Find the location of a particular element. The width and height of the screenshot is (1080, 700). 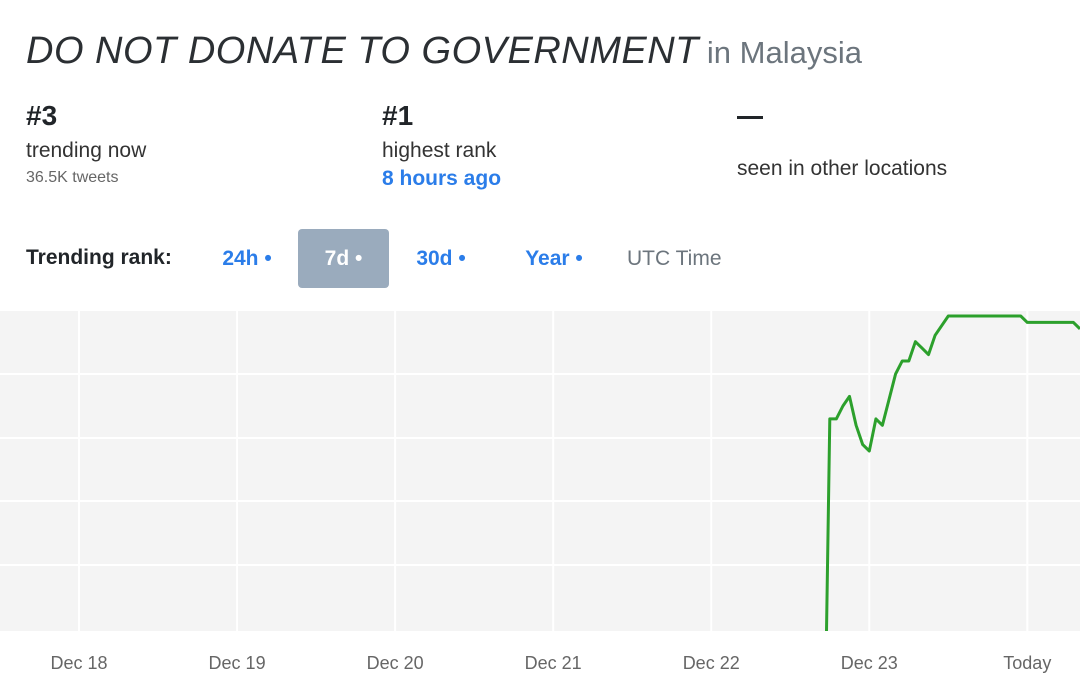

x-tick-label: Dec 20 is located at coordinates (395, 663).